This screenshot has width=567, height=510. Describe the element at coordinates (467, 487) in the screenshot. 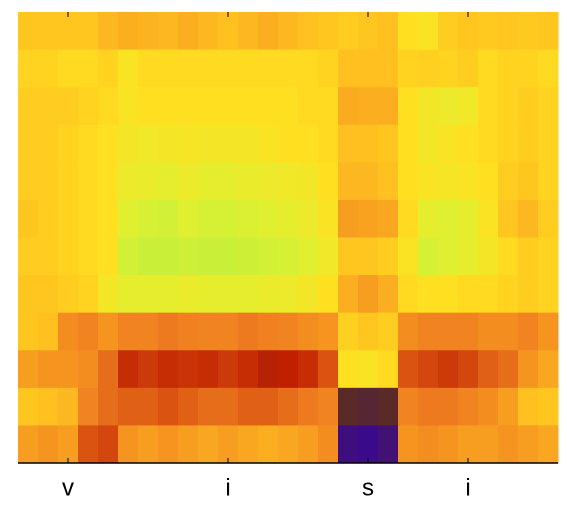

I see `x-tick-label: i` at that location.